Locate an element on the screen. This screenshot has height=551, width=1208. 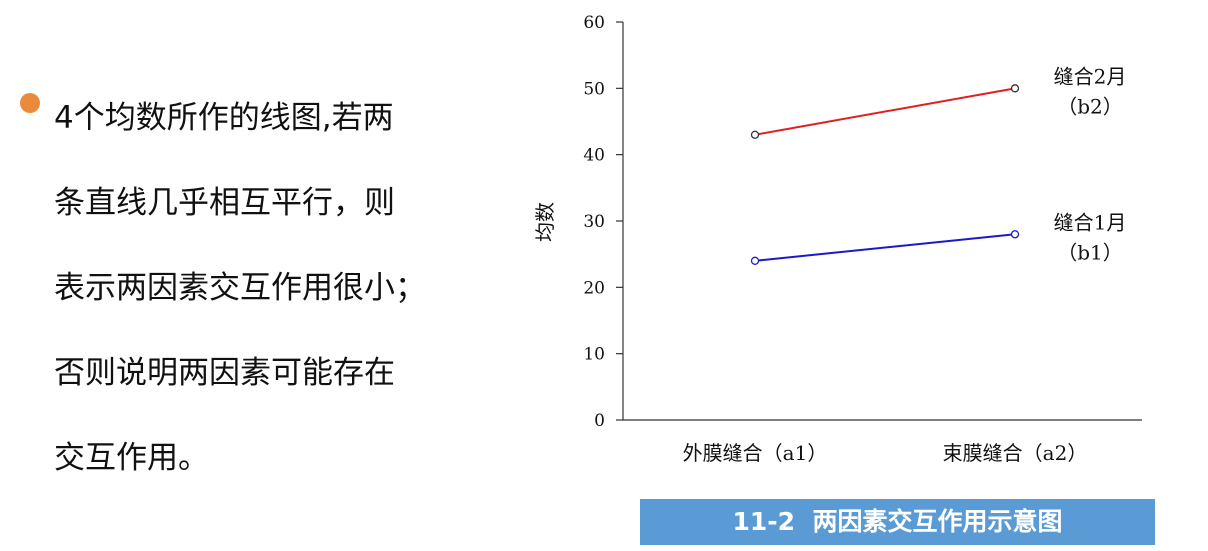
y-tick-label: 50 is located at coordinates (594, 89).